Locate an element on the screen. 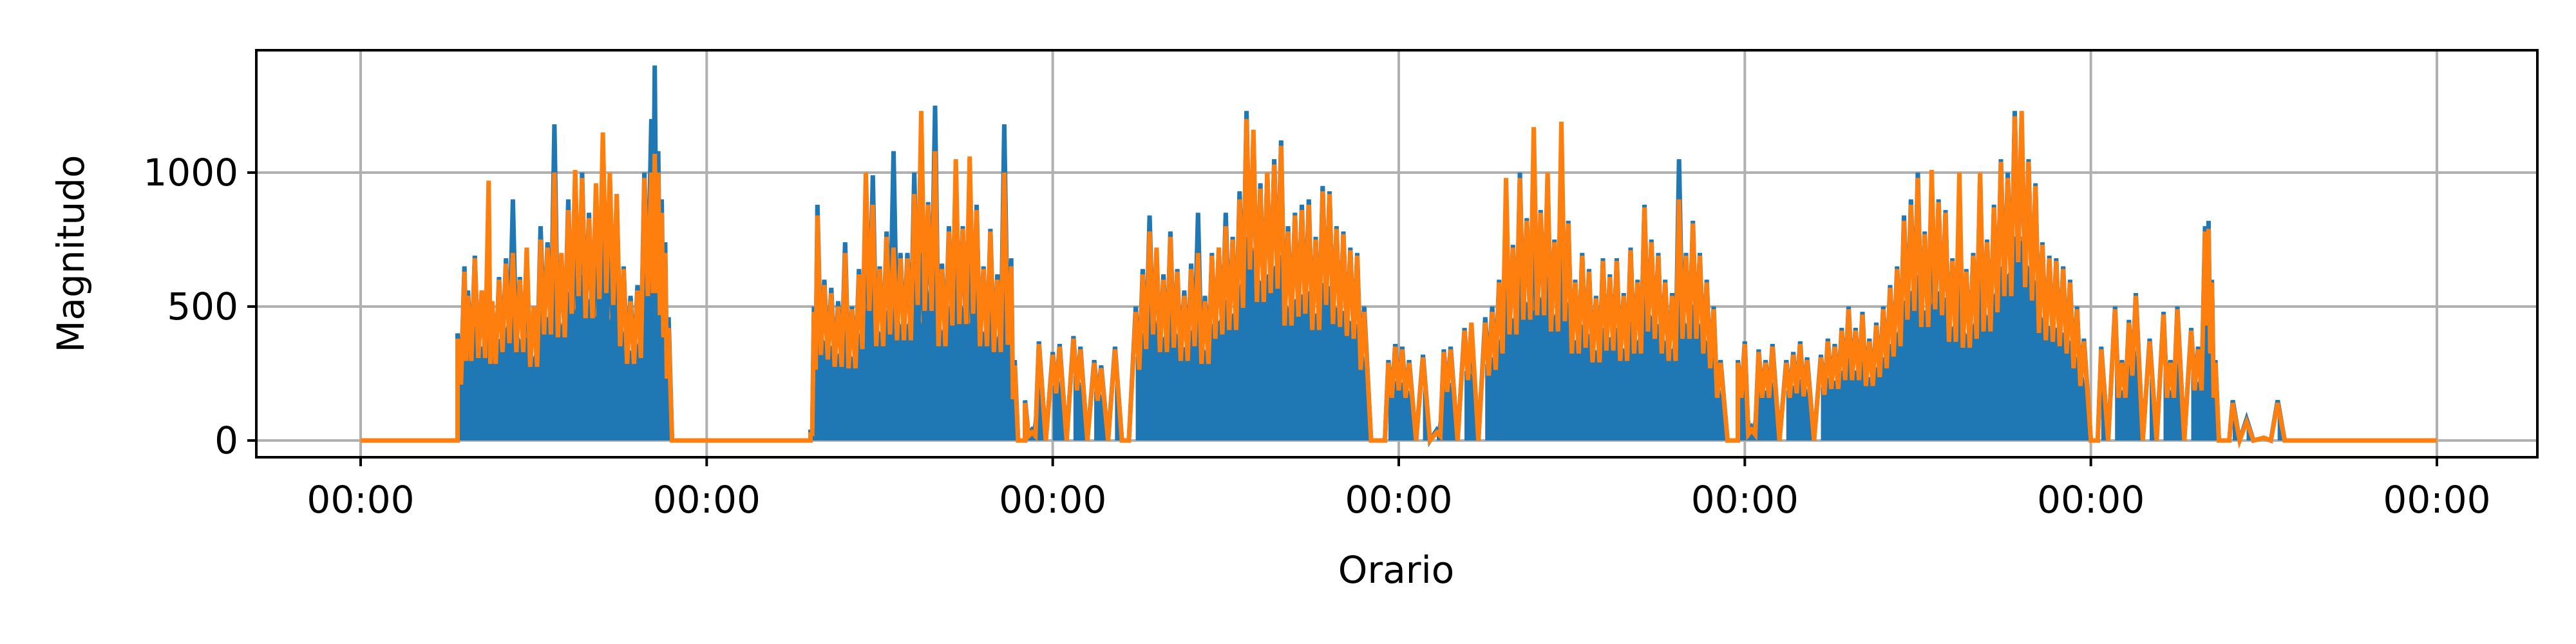 Image resolution: width=2576 pixels, height=644 pixels. y-tick-label: 500 is located at coordinates (202, 306).